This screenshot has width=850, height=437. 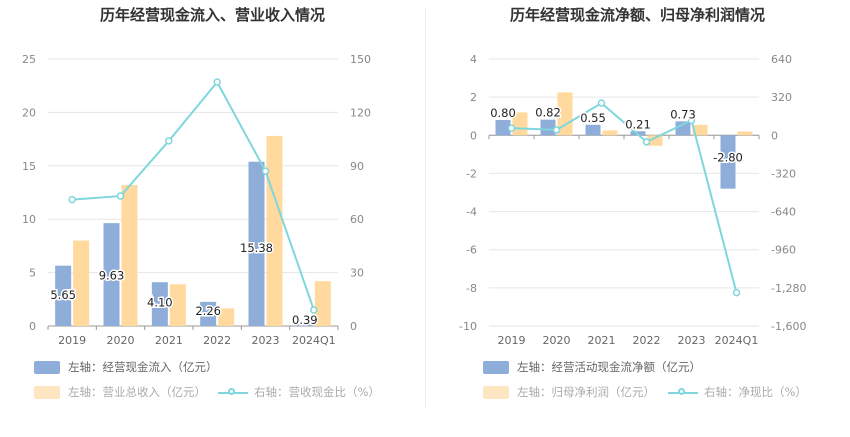 What do you see at coordinates (471, 173) in the screenshot?
I see `left-axis-tick-label: -2` at bounding box center [471, 173].